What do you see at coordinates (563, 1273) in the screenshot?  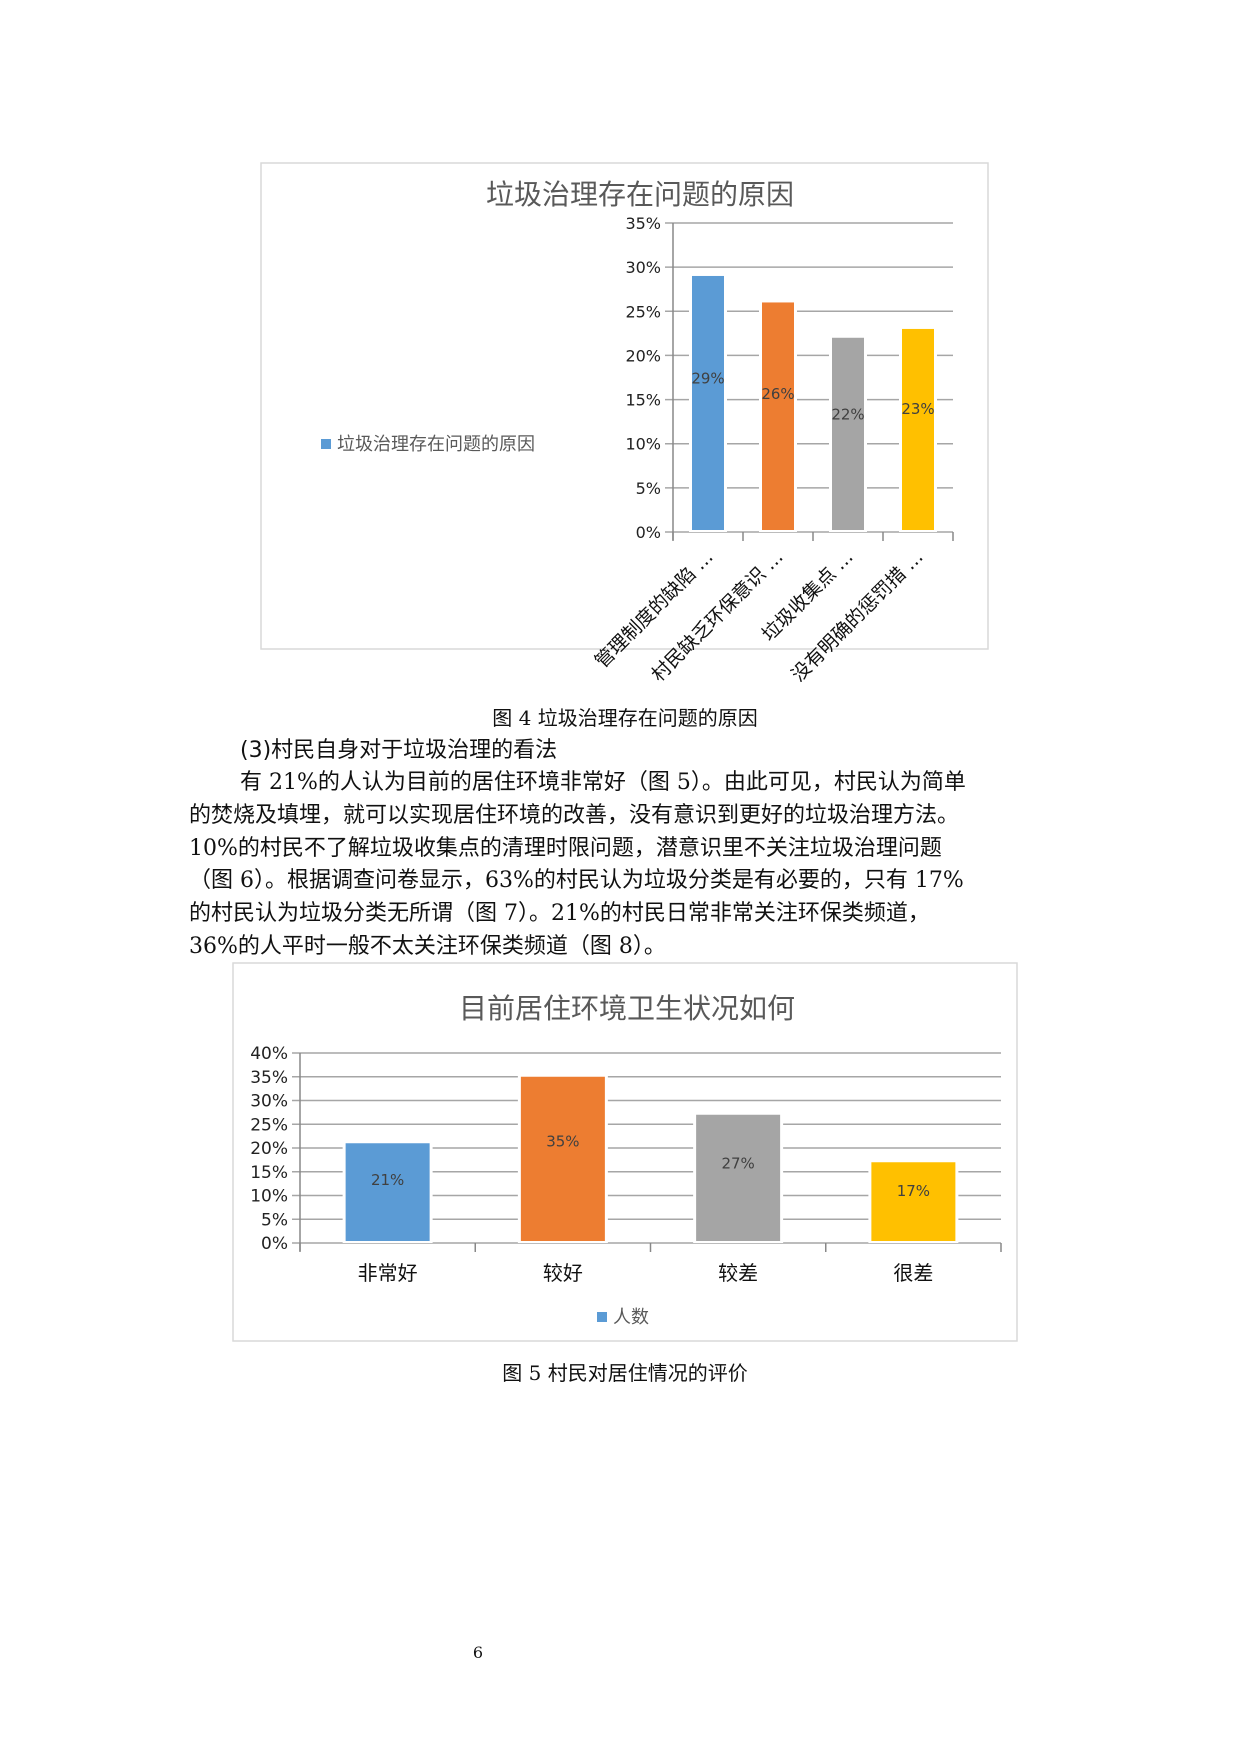 I see `x-category-label: 较好` at bounding box center [563, 1273].